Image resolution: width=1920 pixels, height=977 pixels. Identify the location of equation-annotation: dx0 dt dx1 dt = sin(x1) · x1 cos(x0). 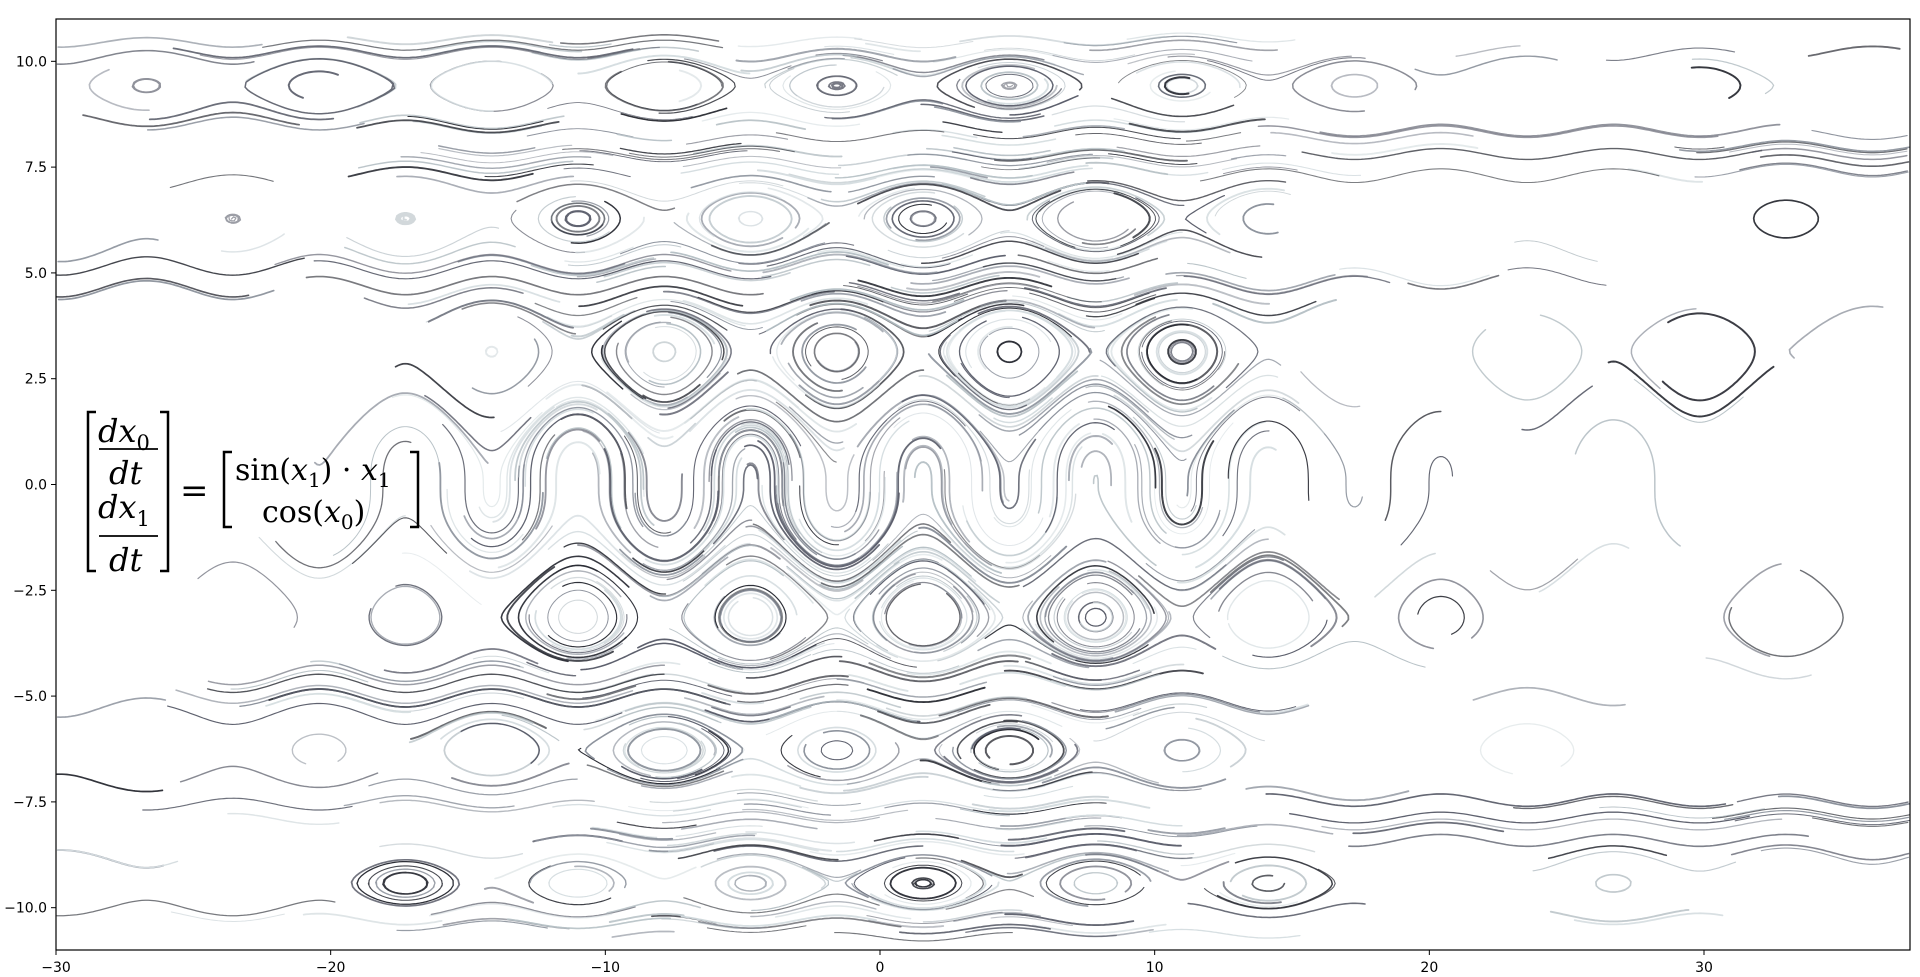
(253, 494).